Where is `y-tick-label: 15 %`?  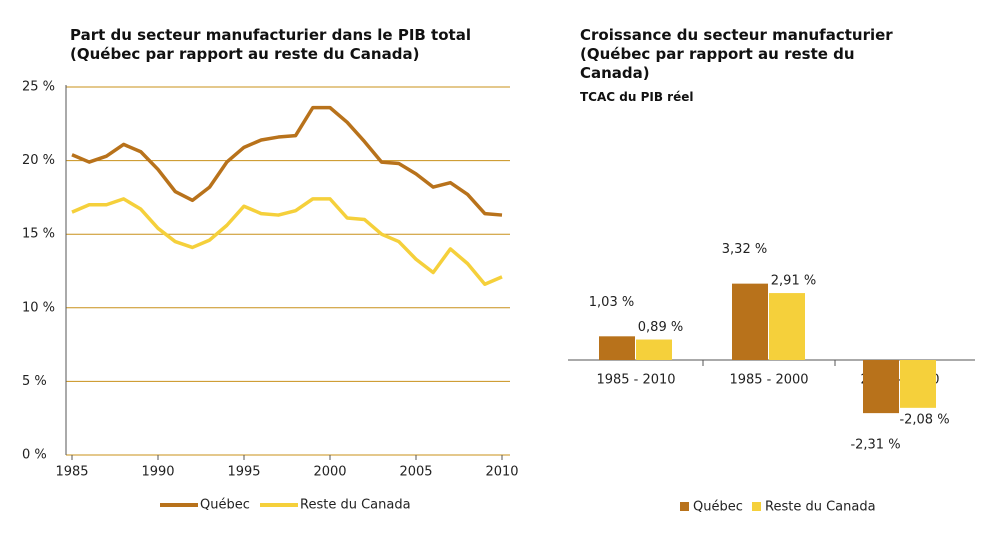
y-tick-label: 15 % is located at coordinates (38, 234).